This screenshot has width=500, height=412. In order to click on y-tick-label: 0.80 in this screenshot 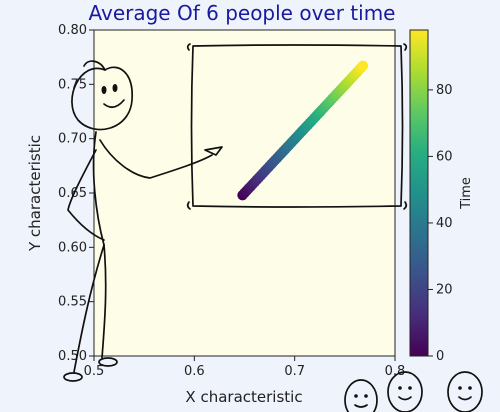, I will do `click(72, 30)`.